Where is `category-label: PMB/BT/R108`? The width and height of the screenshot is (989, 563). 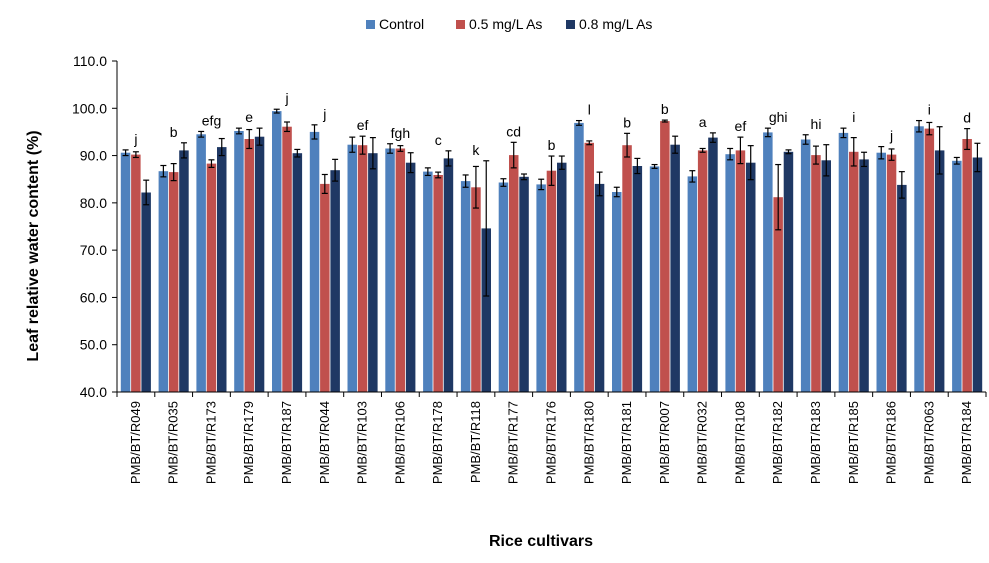
category-label: PMB/BT/R108 is located at coordinates (739, 442).